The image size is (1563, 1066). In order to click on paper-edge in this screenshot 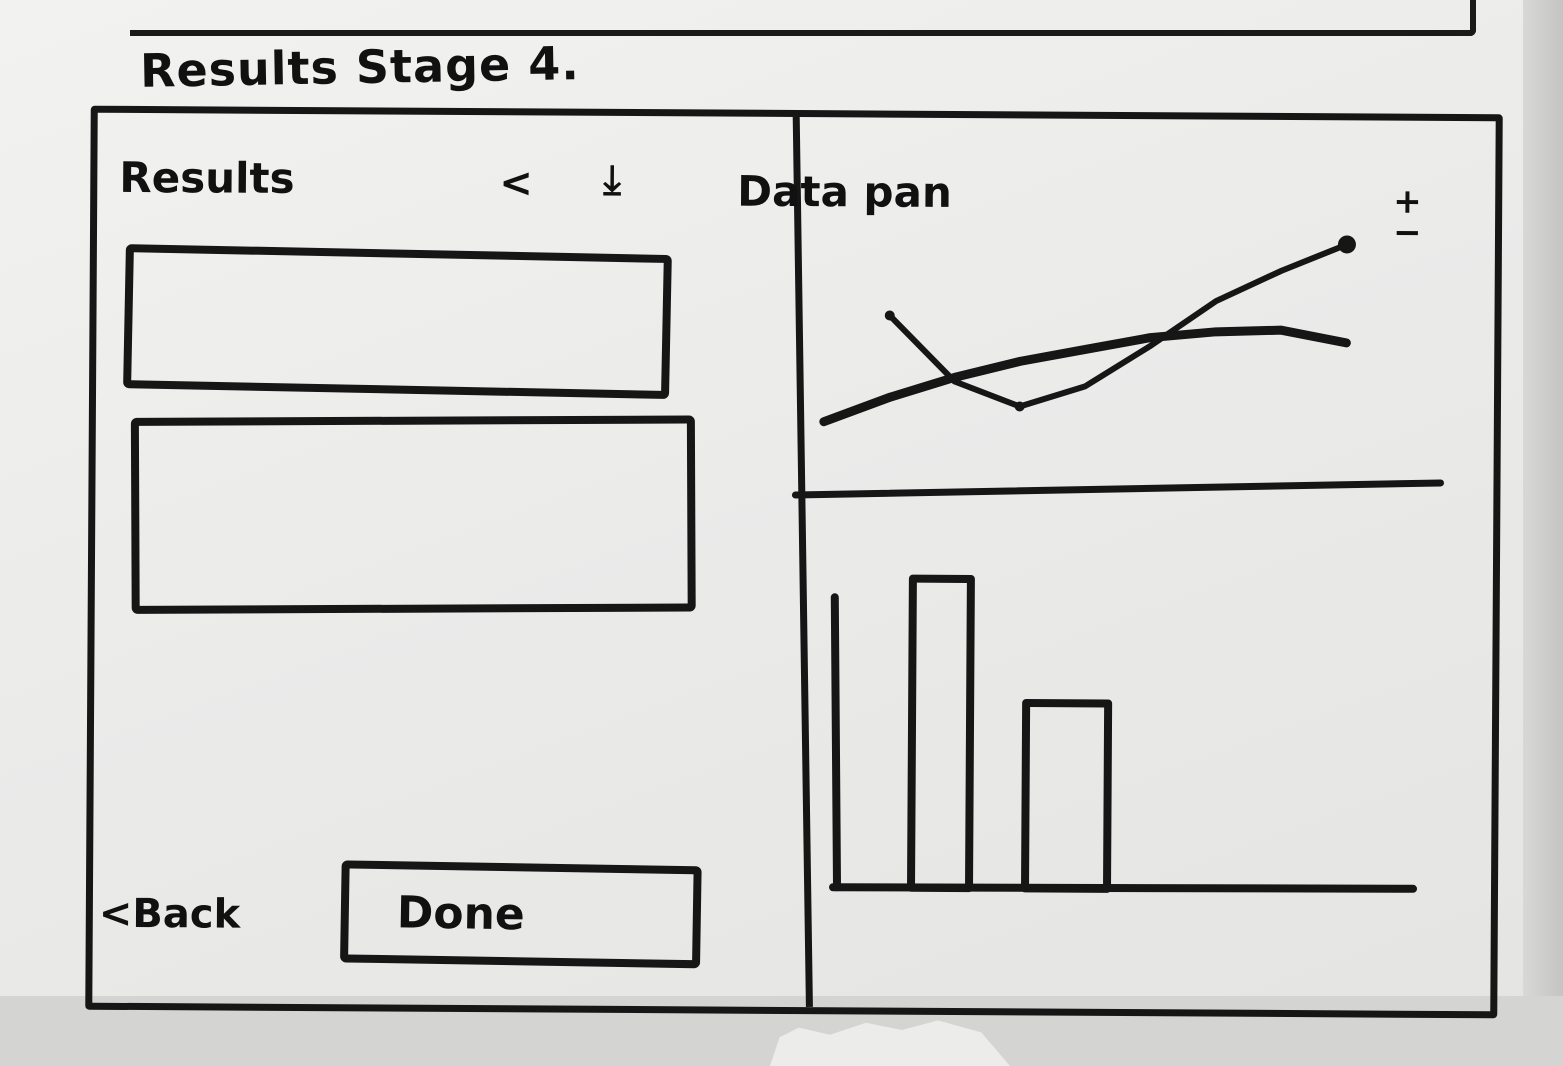, I will do `click(1543, 533)`.